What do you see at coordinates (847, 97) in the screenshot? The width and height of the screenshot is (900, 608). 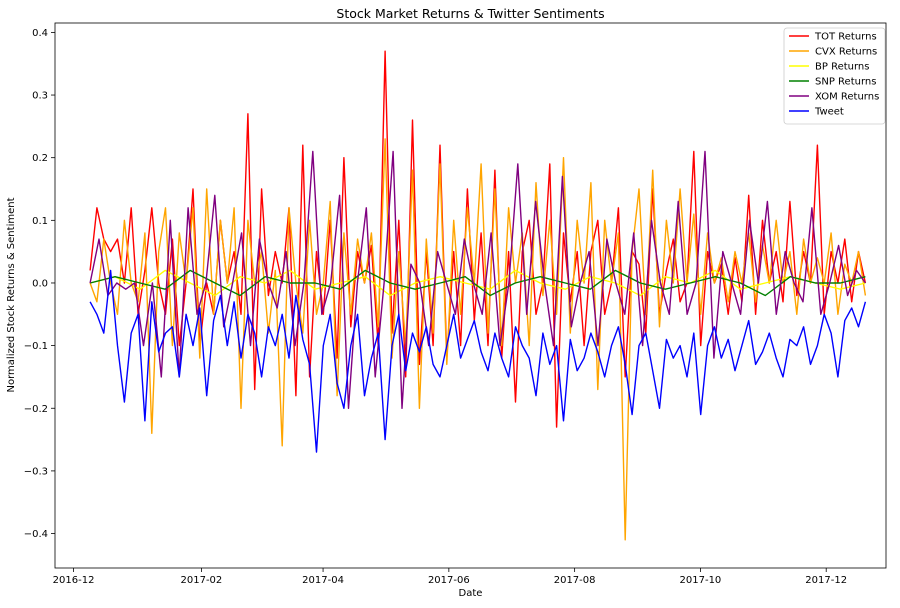 I see `legend-entry-label: XOM Returns` at bounding box center [847, 97].